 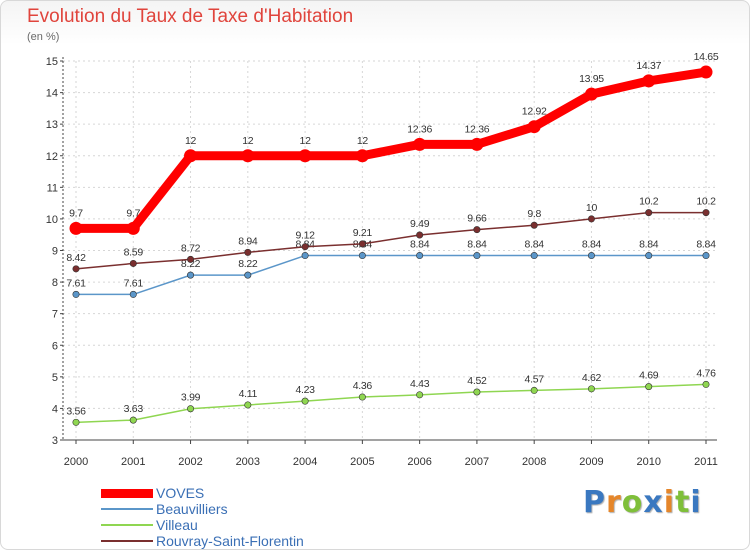 I want to click on data-label: 4.23, so click(x=305, y=390).